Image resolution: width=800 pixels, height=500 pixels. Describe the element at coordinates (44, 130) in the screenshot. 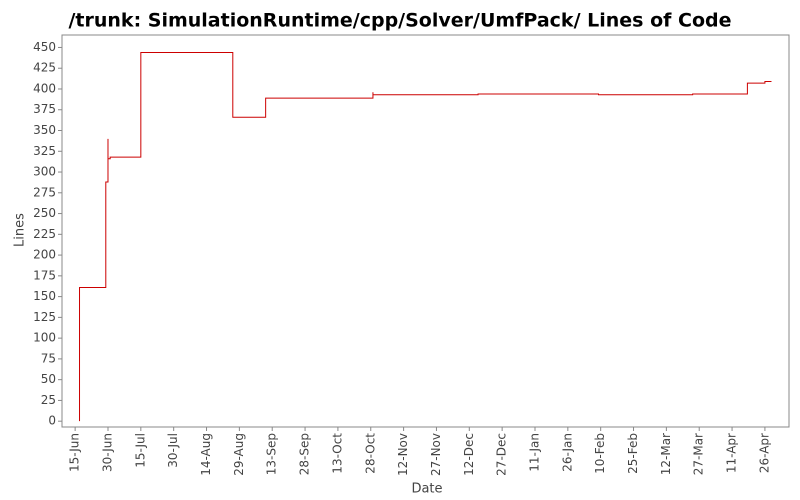

I see `y-tick-label: 350` at that location.